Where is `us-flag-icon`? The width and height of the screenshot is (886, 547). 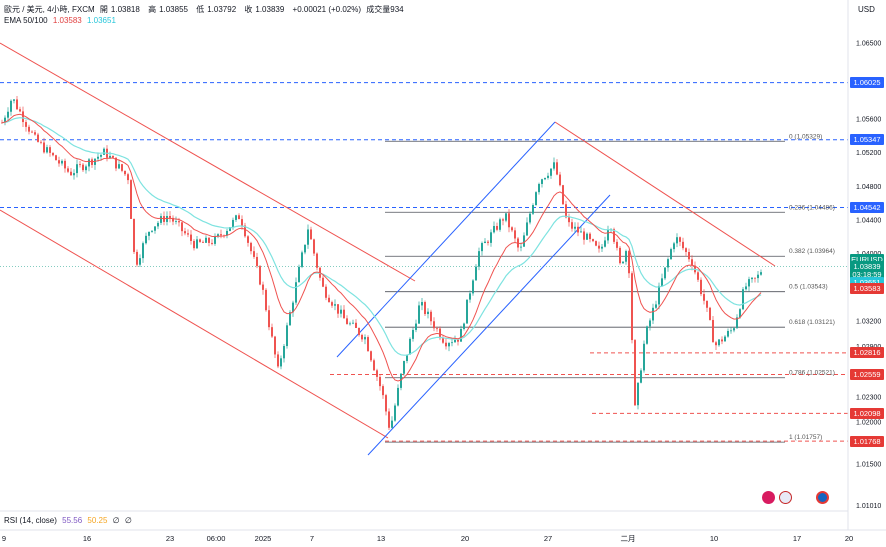 us-flag-icon is located at coordinates (785, 497).